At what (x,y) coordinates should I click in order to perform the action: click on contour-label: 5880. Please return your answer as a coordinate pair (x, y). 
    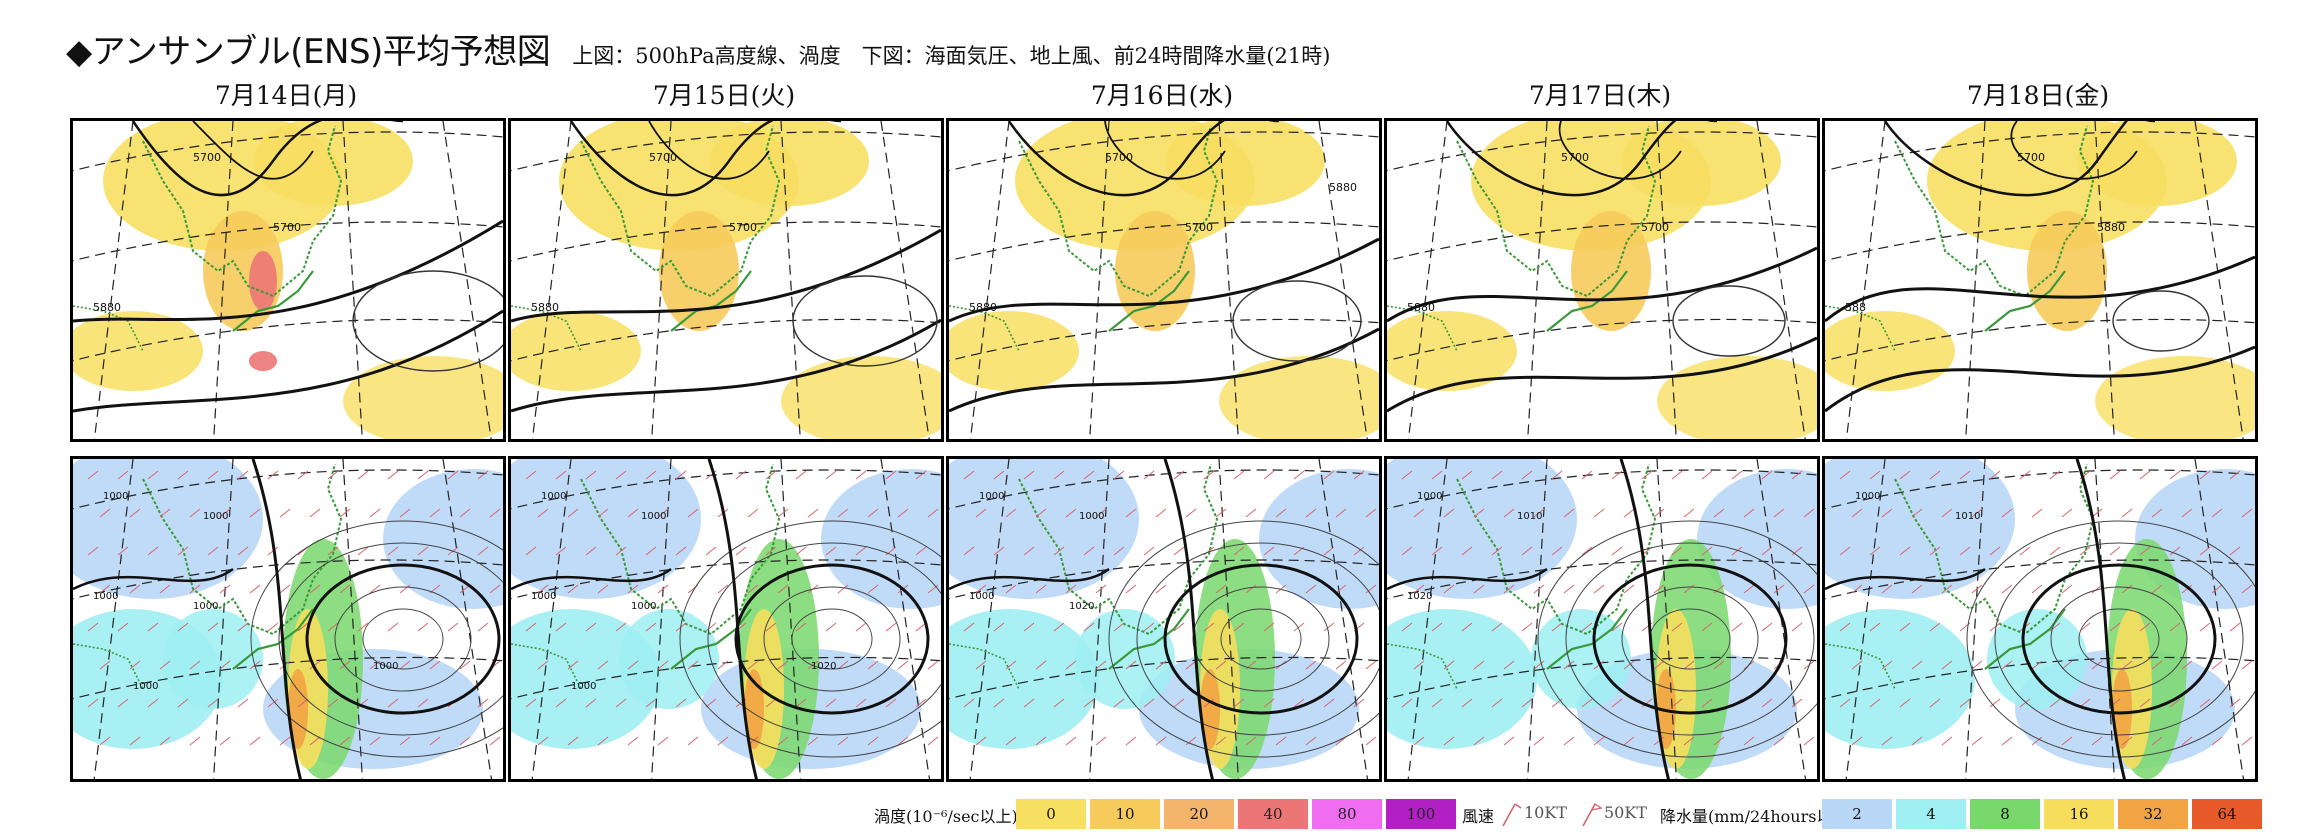
    Looking at the image, I should click on (2111, 227).